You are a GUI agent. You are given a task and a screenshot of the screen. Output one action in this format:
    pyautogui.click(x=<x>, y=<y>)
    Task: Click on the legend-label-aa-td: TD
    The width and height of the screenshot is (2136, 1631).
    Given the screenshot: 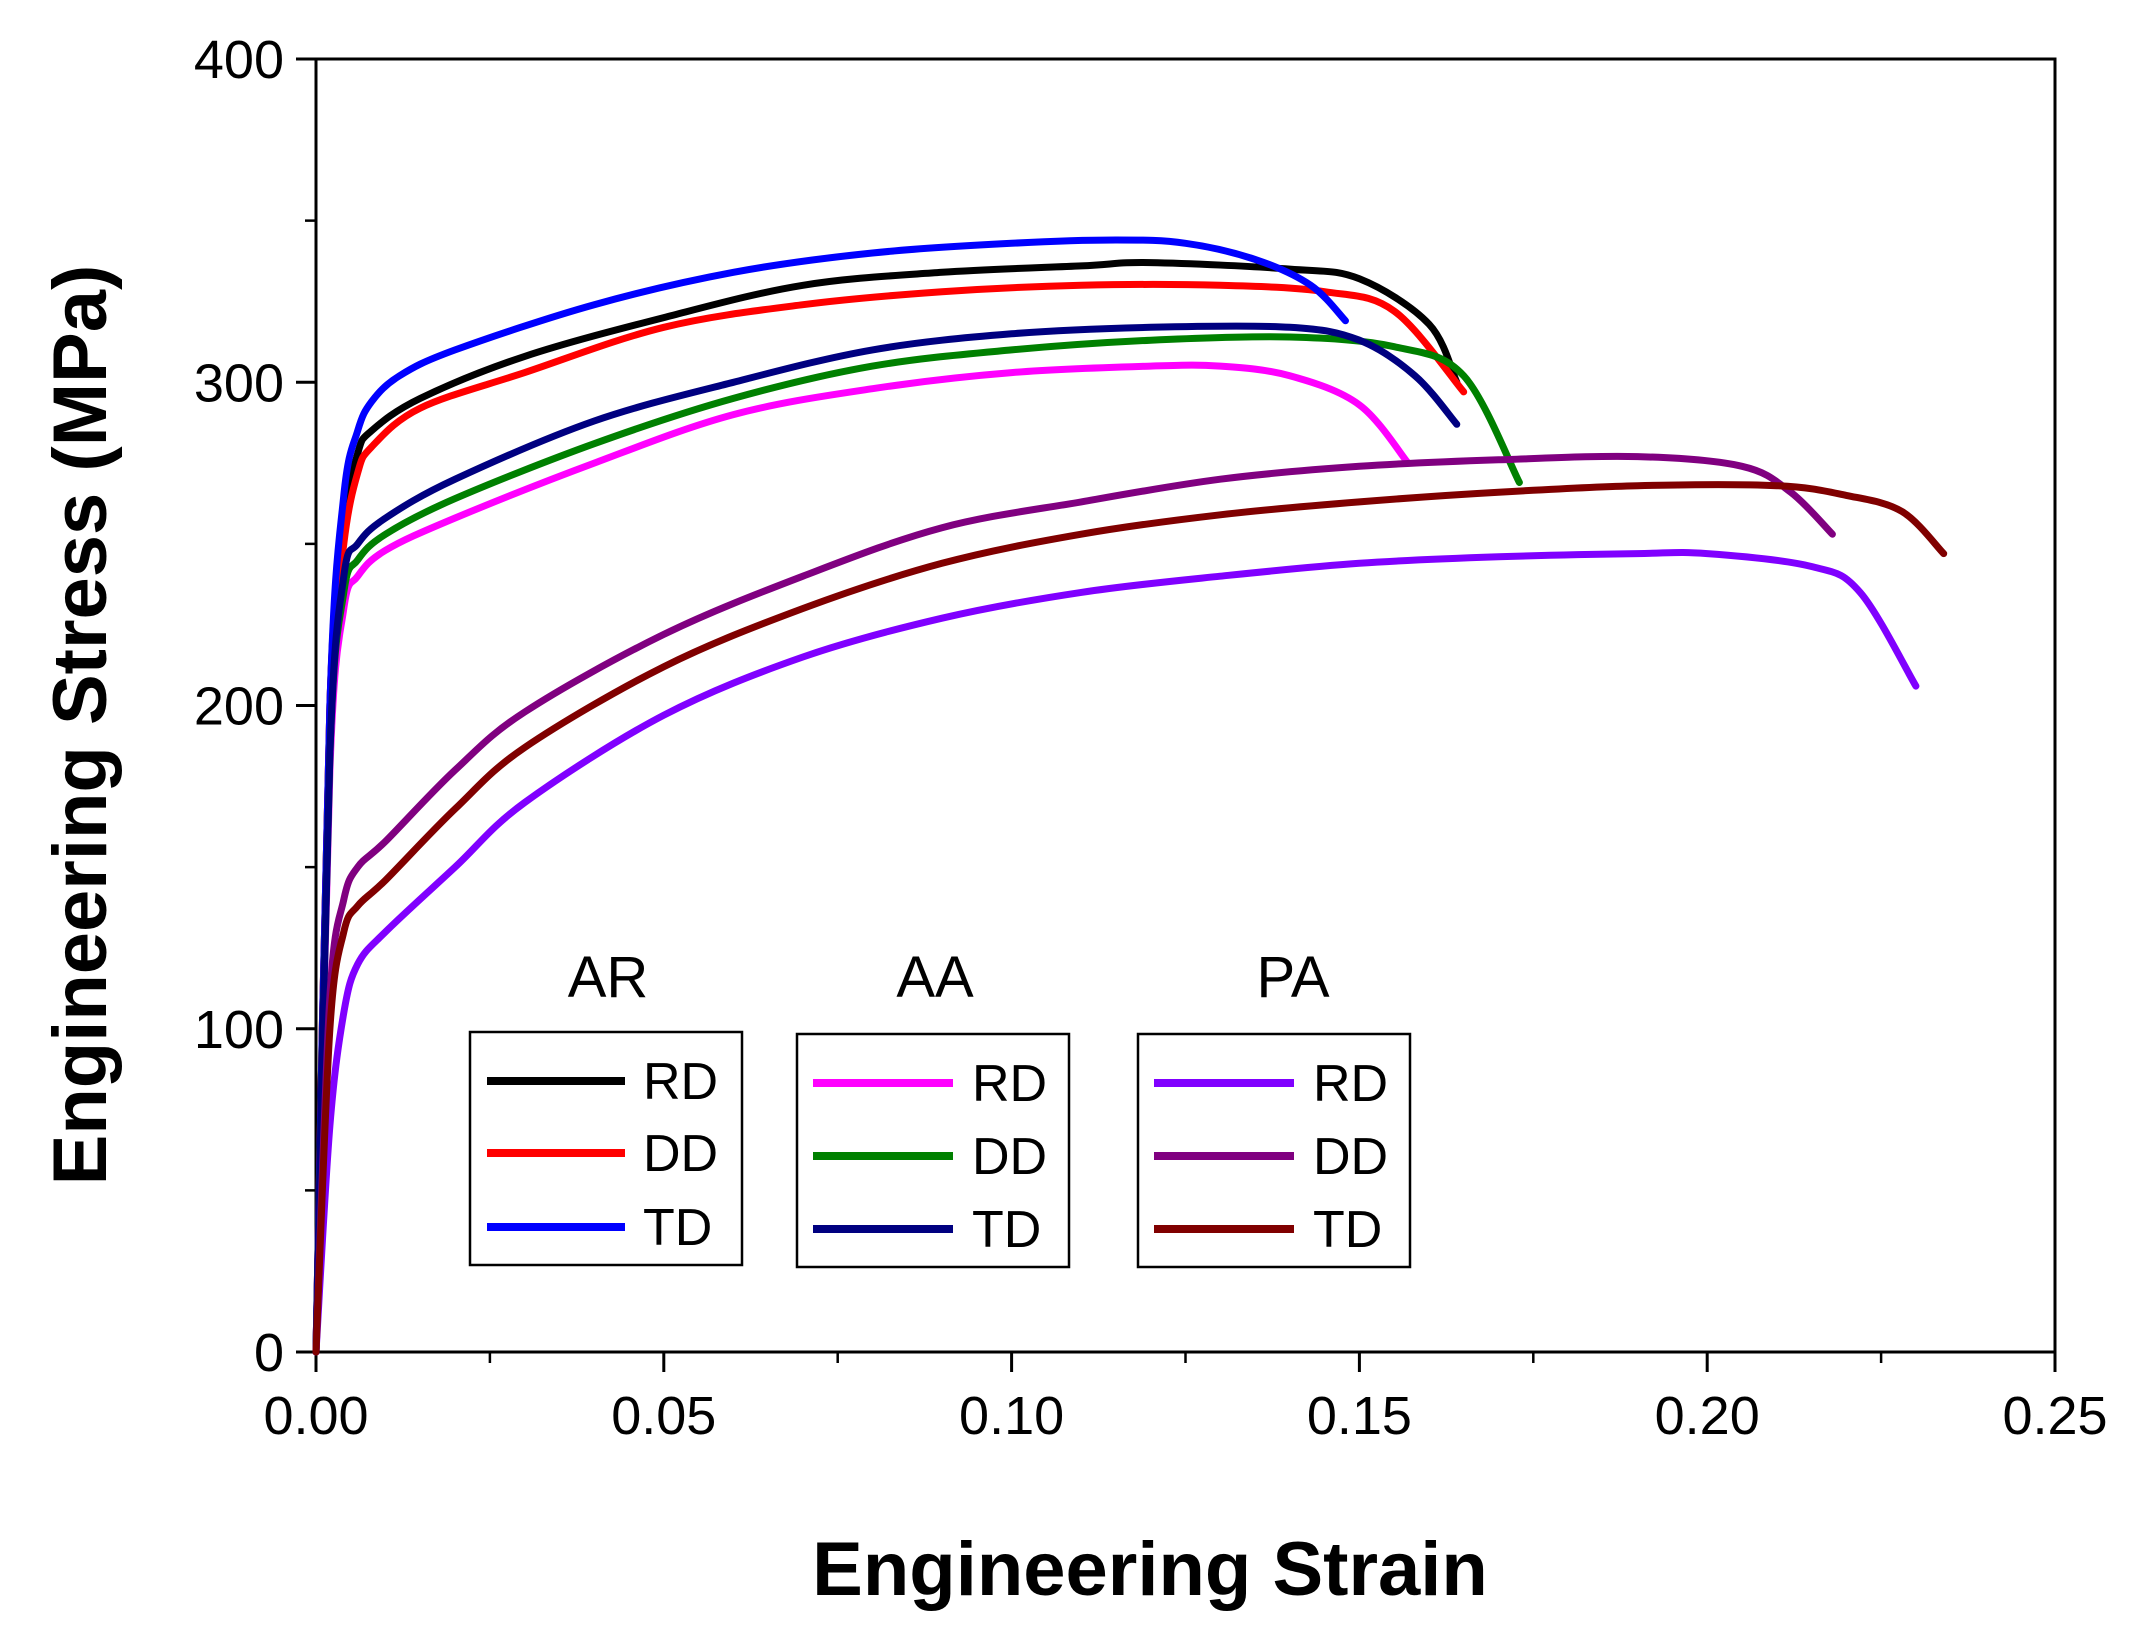 What is the action you would take?
    pyautogui.click(x=1006, y=1230)
    